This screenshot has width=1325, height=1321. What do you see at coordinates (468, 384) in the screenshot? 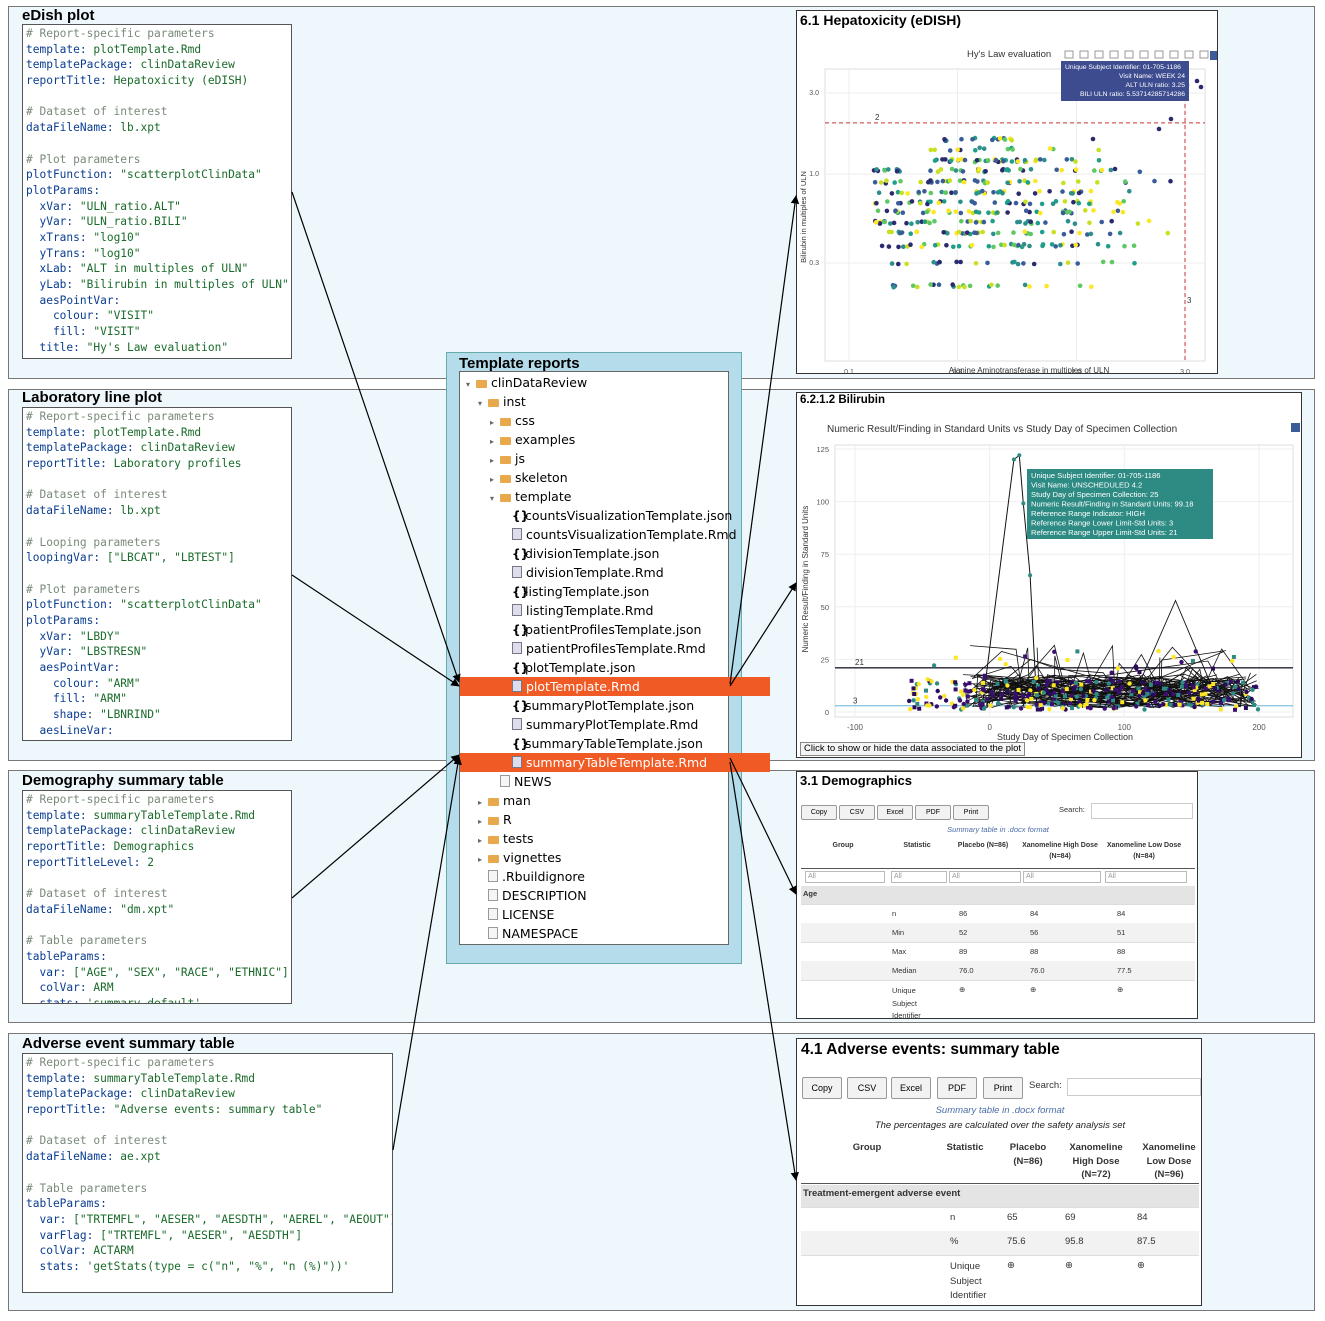
I see `chevron-down-icon: ▾` at bounding box center [468, 384].